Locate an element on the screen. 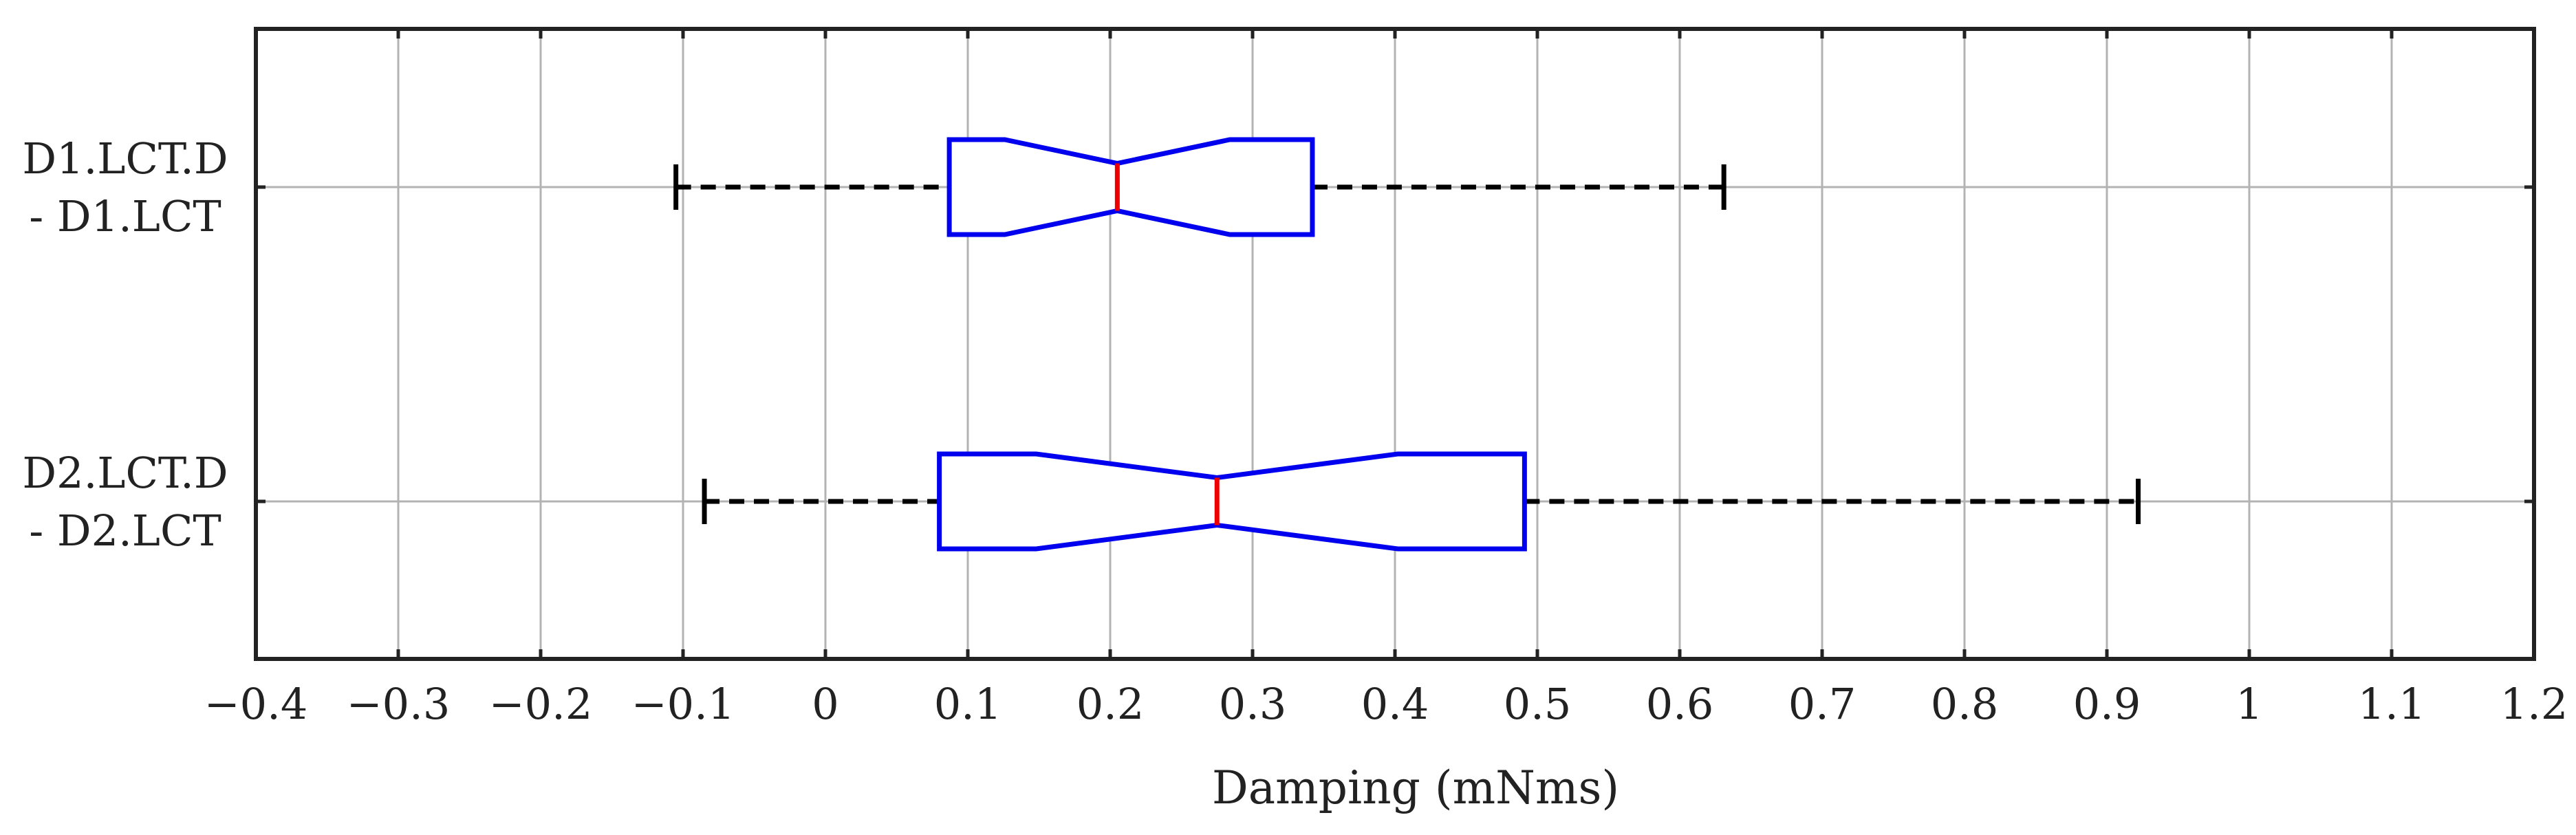 The width and height of the screenshot is (2576, 835). x-tick-label: 0.8 is located at coordinates (1965, 704).